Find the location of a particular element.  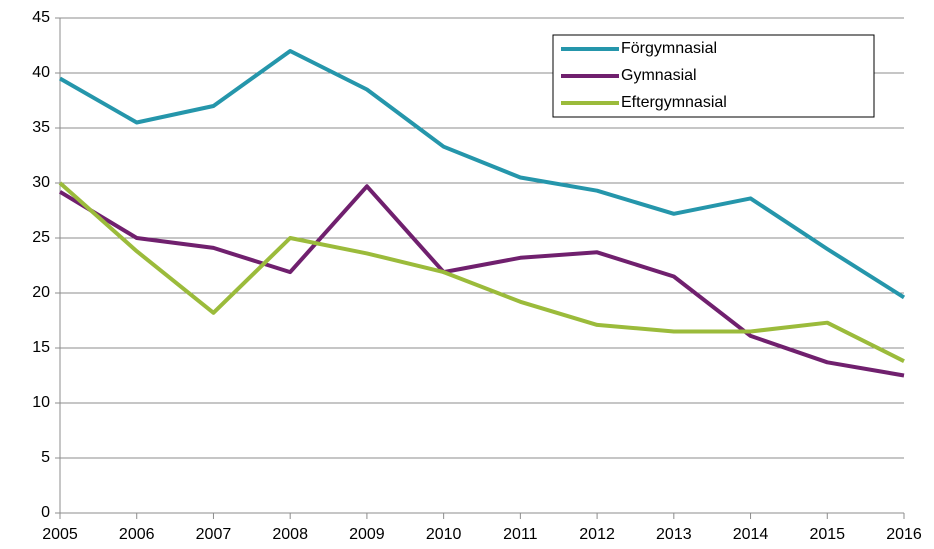

x-tick-label: 2013 is located at coordinates (674, 534).